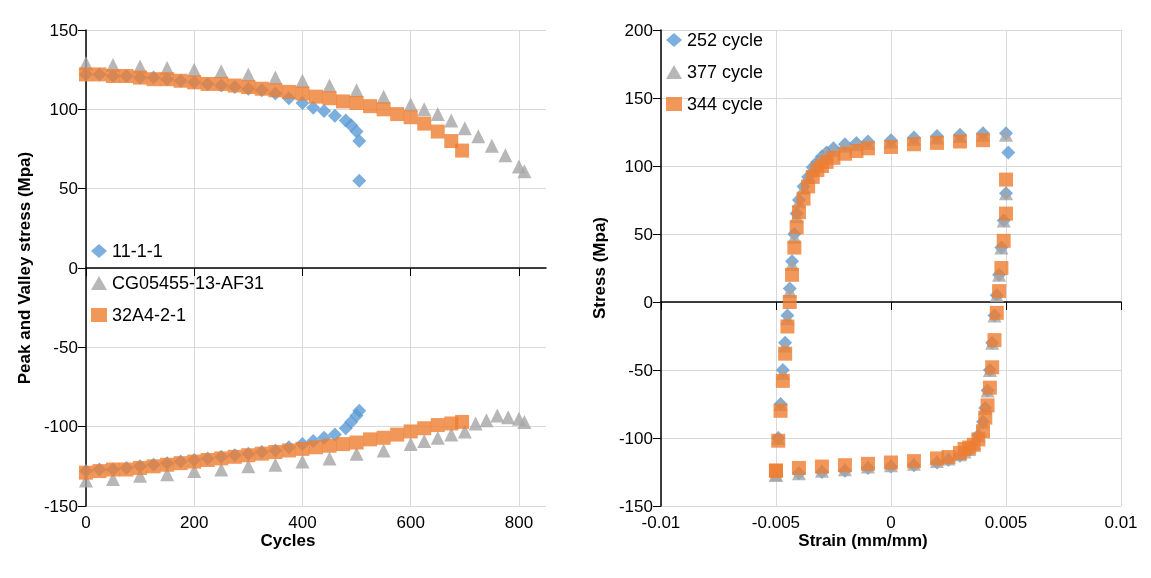 Image resolution: width=1151 pixels, height=578 pixels. What do you see at coordinates (725, 72) in the screenshot?
I see `legend-label: 377 cycle` at bounding box center [725, 72].